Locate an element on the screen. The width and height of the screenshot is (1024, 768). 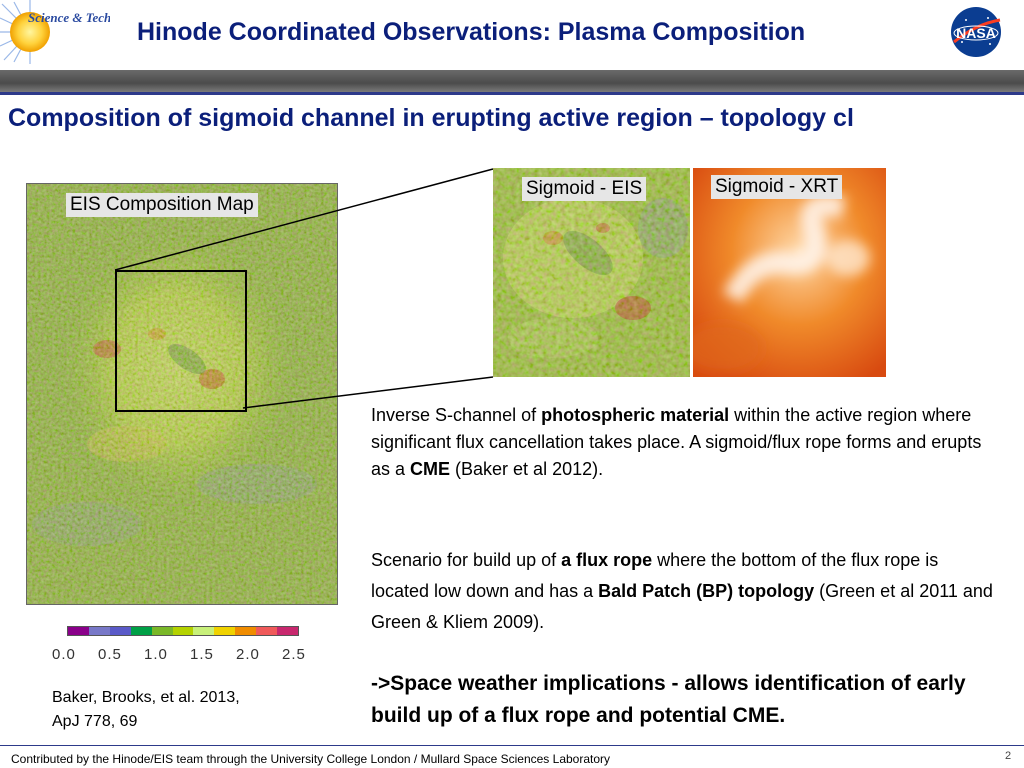
sigmoid-xrt-label: Sigmoid - XRT is located at coordinates (777, 187).